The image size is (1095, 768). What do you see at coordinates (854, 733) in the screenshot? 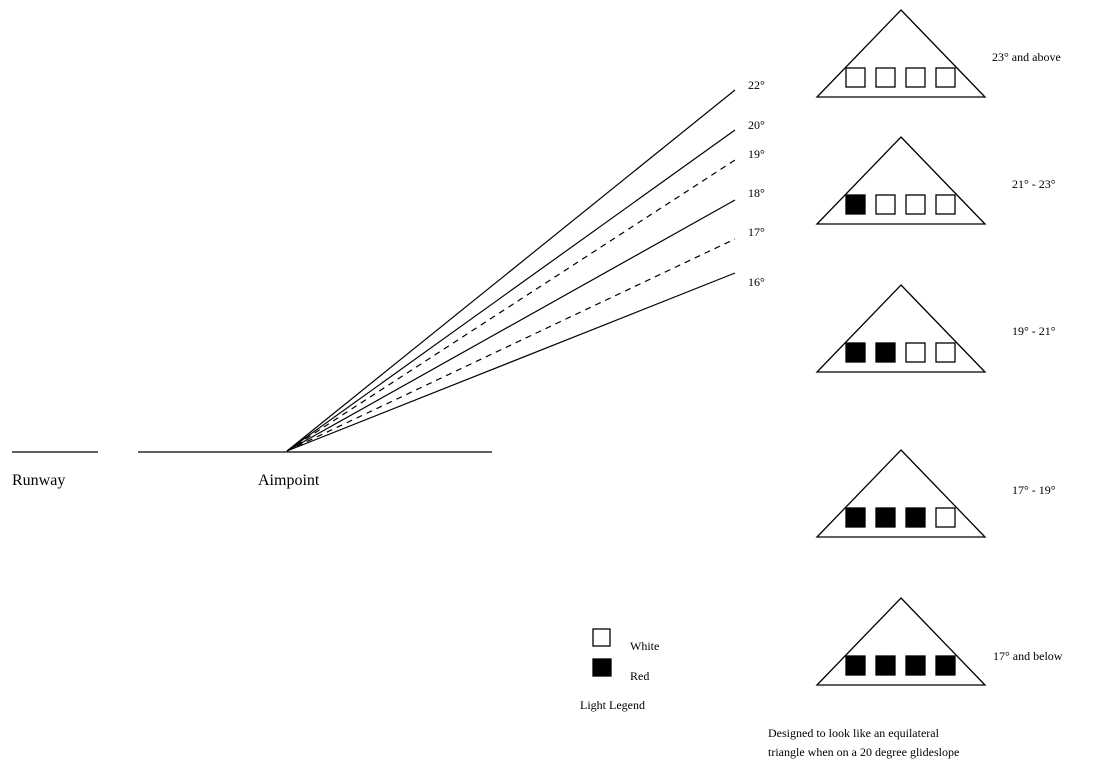
I see `design-note-line1: Designed to look like an equilateral` at bounding box center [854, 733].